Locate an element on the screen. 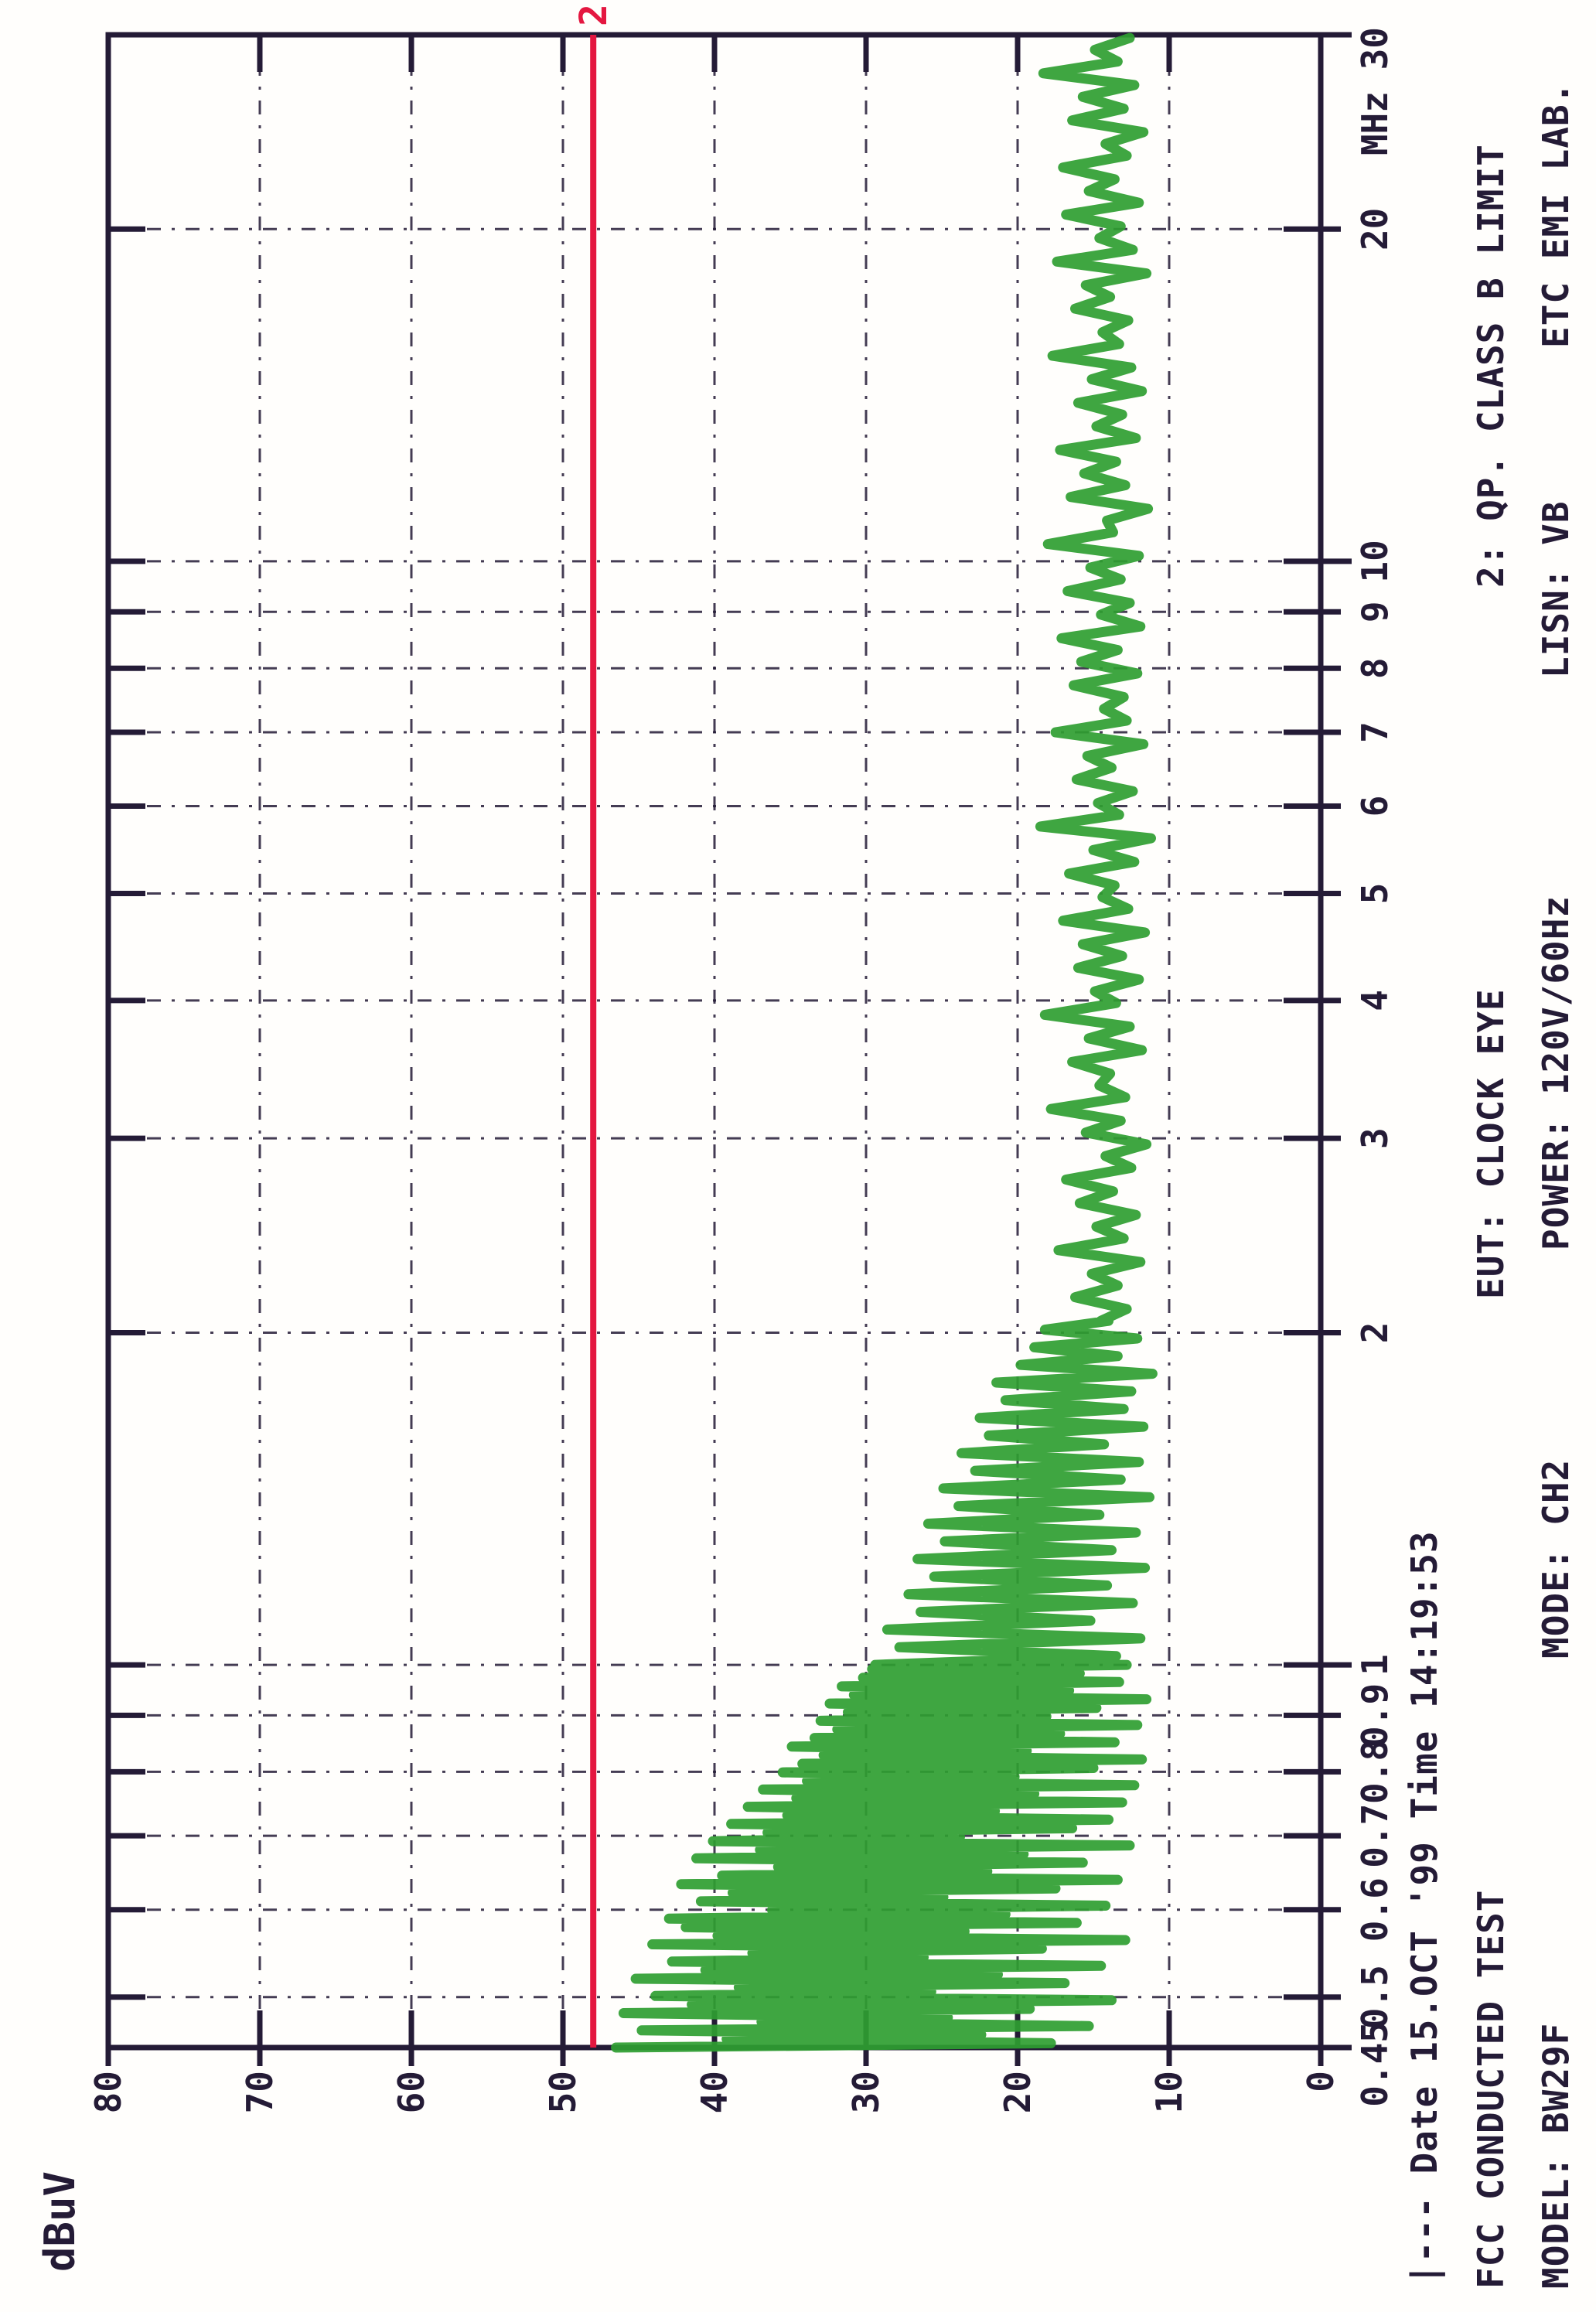  x-tick-label: 8 is located at coordinates (1375, 668).